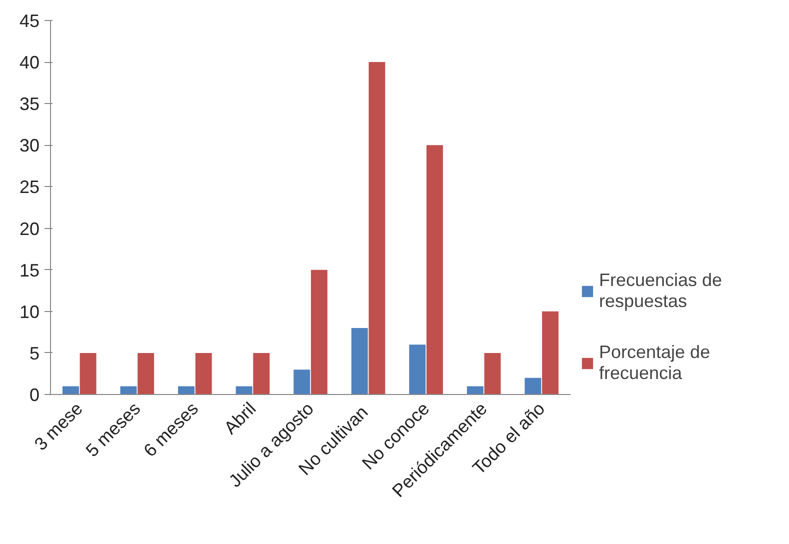  What do you see at coordinates (29, 21) in the screenshot?
I see `y-tick-label: 45` at bounding box center [29, 21].